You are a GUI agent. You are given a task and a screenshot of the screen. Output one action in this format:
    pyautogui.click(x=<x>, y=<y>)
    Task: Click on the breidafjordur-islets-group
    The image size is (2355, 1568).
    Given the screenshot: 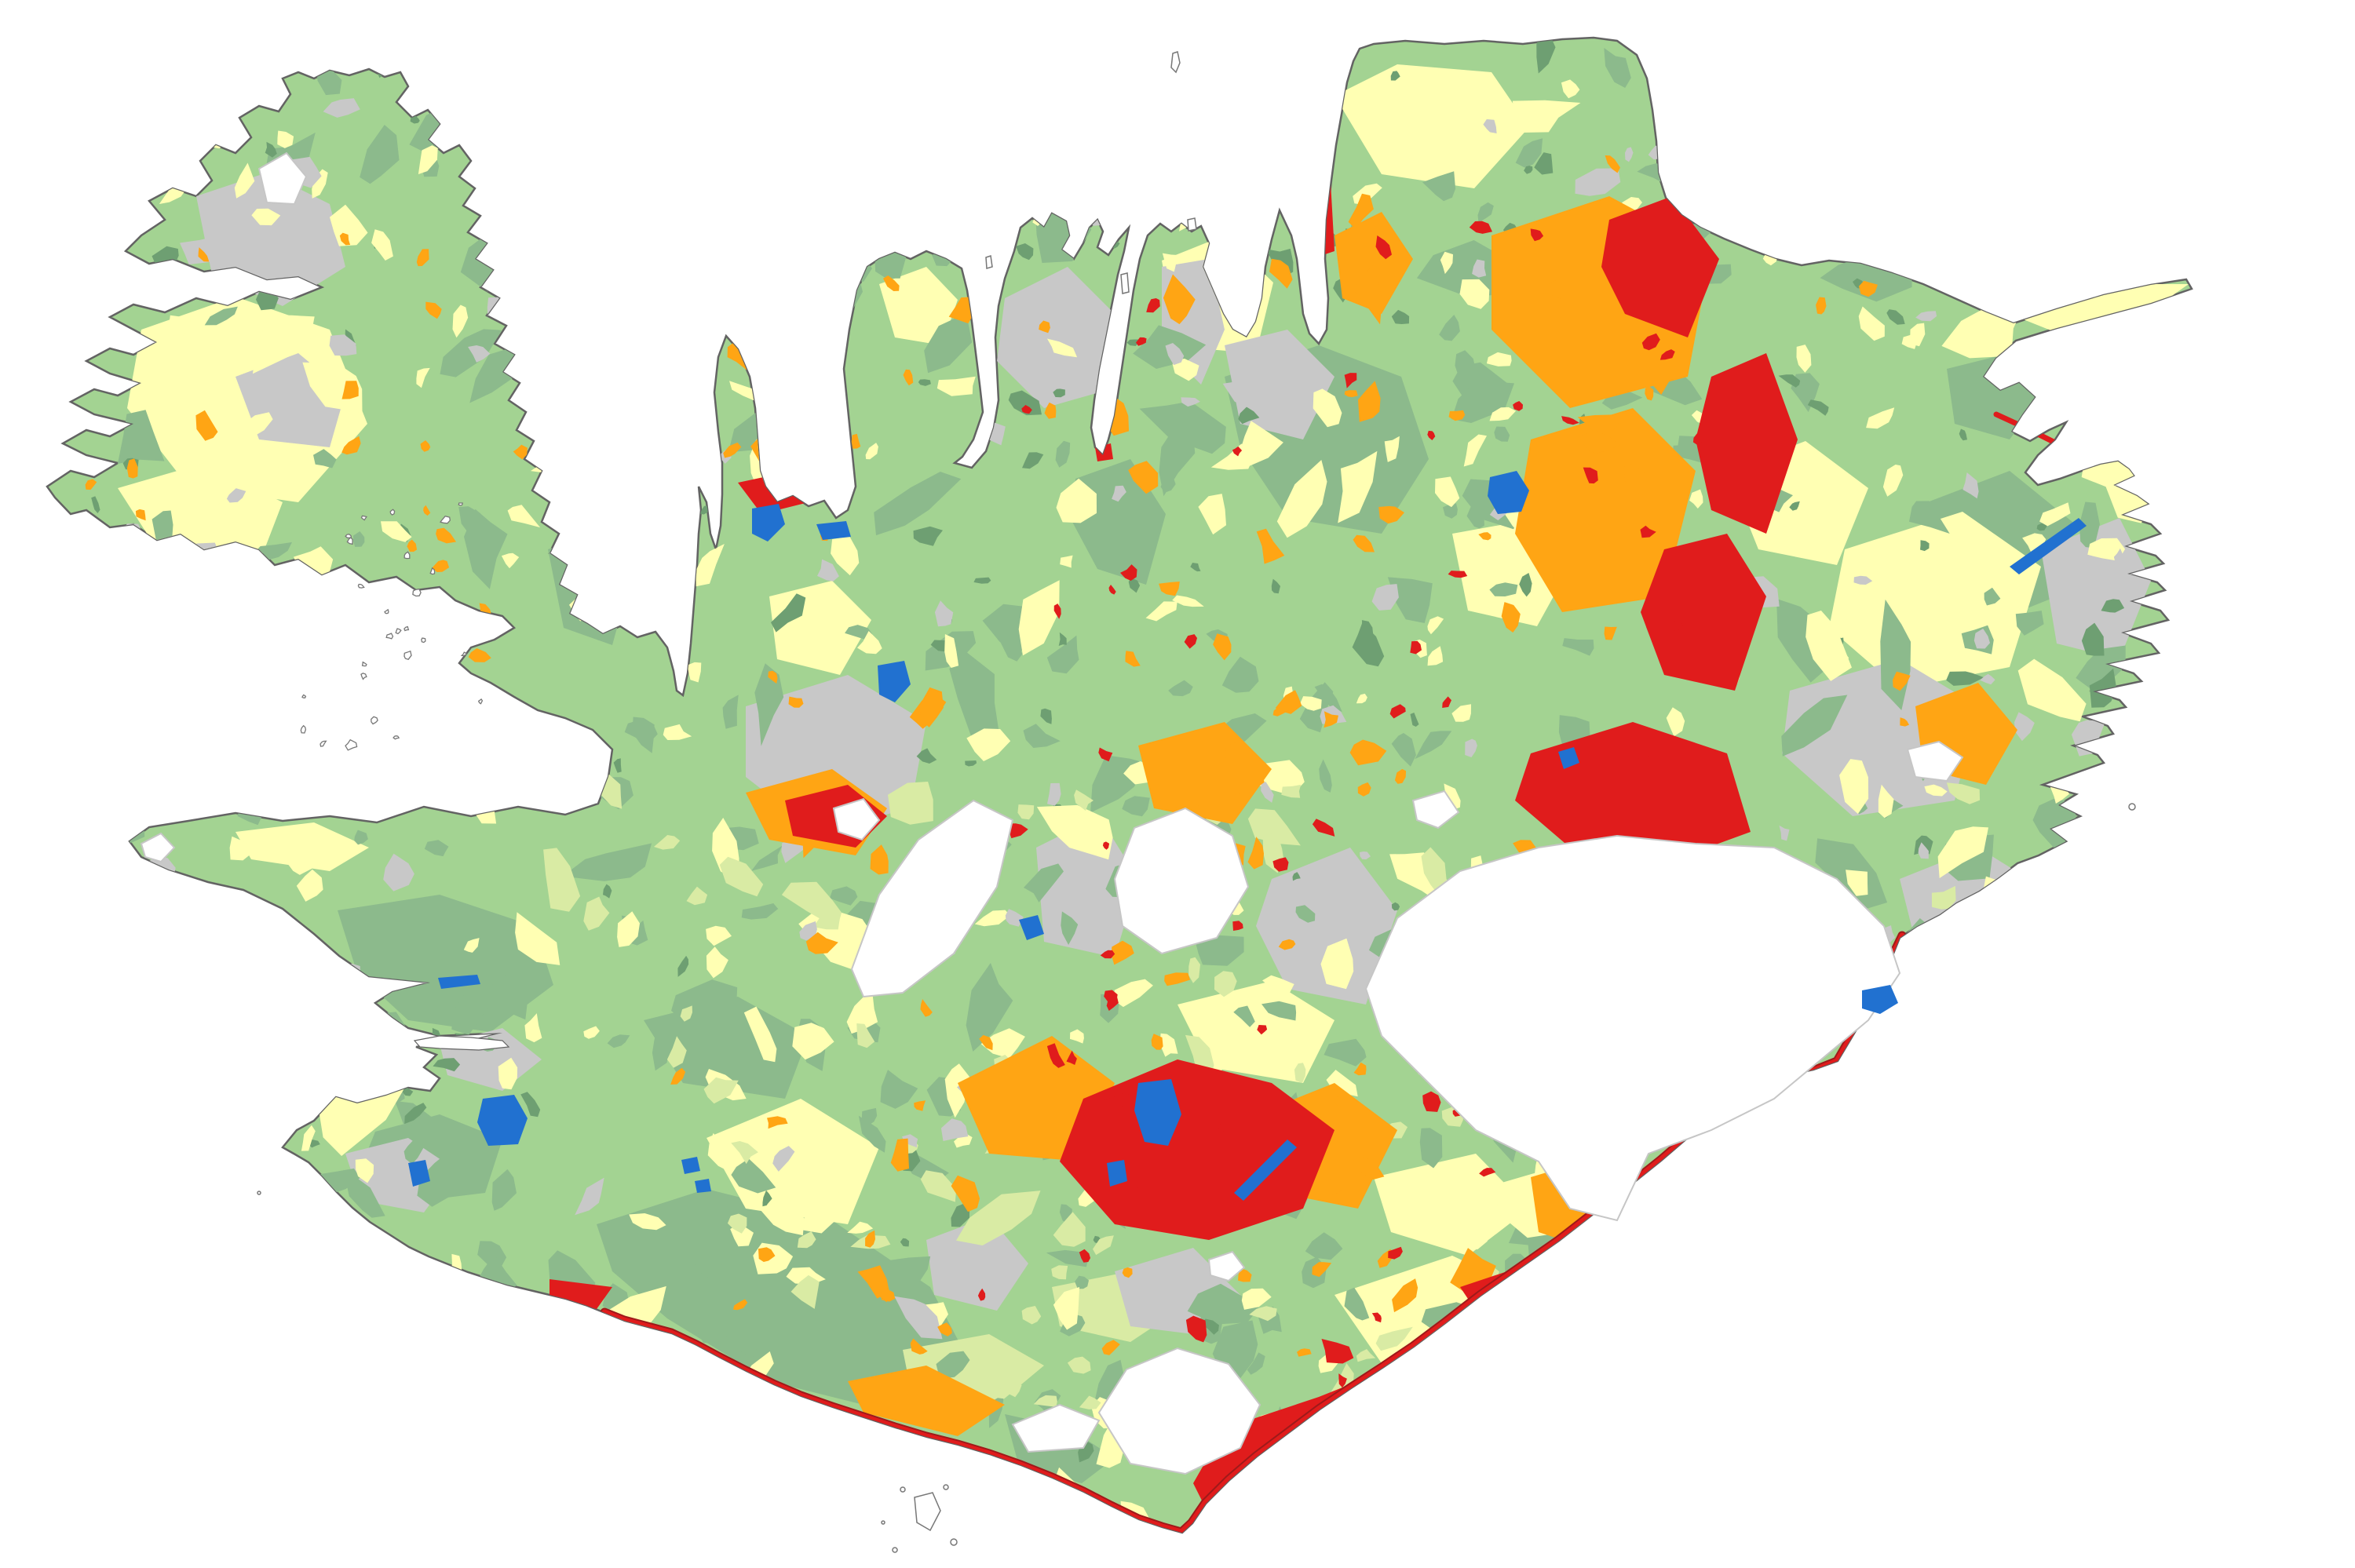 What is the action you would take?
    pyautogui.click(x=392, y=626)
    